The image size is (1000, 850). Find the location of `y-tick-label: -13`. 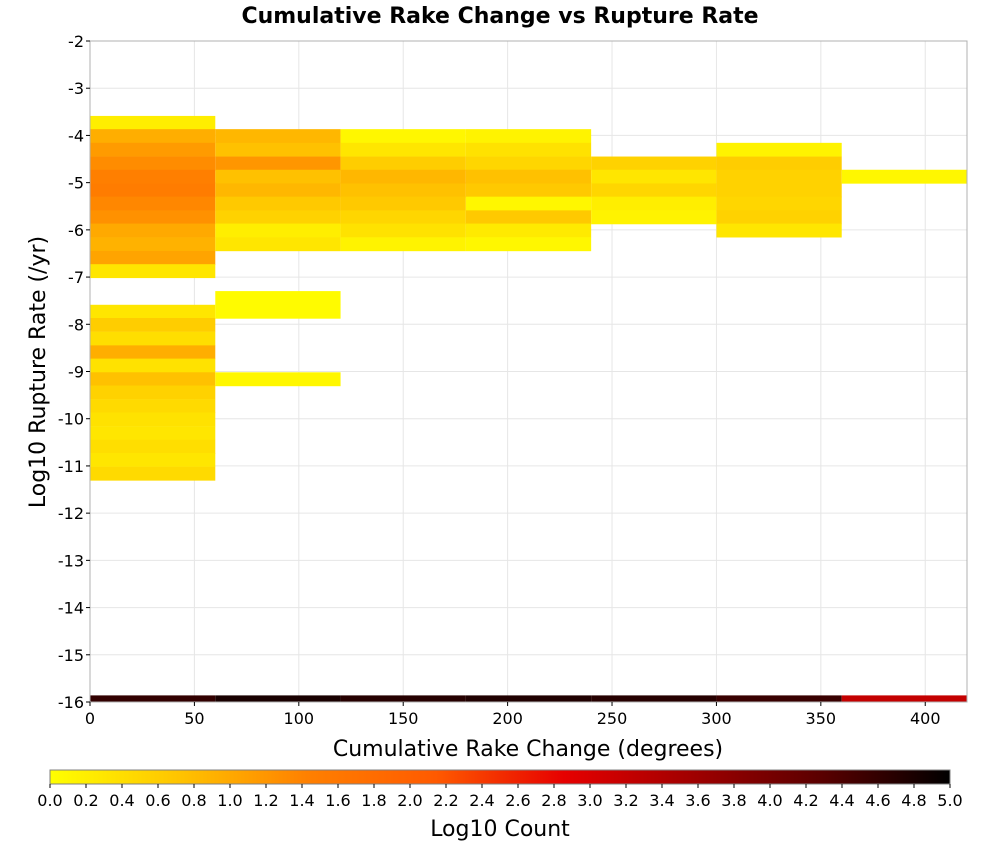

y-tick-label: -13 is located at coordinates (71, 560).